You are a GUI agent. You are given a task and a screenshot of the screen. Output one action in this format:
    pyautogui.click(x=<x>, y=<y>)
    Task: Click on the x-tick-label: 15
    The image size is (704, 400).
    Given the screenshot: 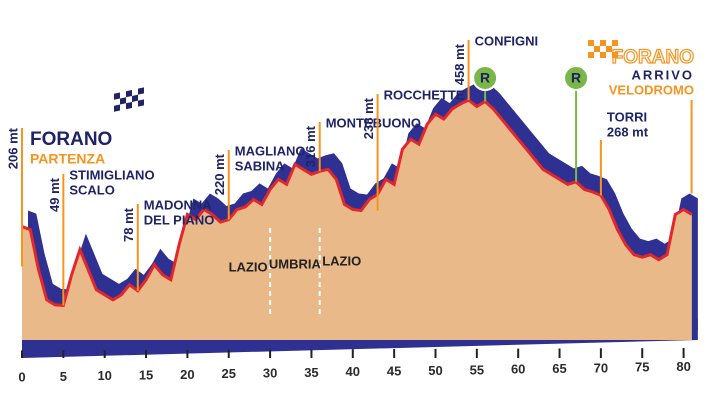 What is the action you would take?
    pyautogui.click(x=146, y=374)
    